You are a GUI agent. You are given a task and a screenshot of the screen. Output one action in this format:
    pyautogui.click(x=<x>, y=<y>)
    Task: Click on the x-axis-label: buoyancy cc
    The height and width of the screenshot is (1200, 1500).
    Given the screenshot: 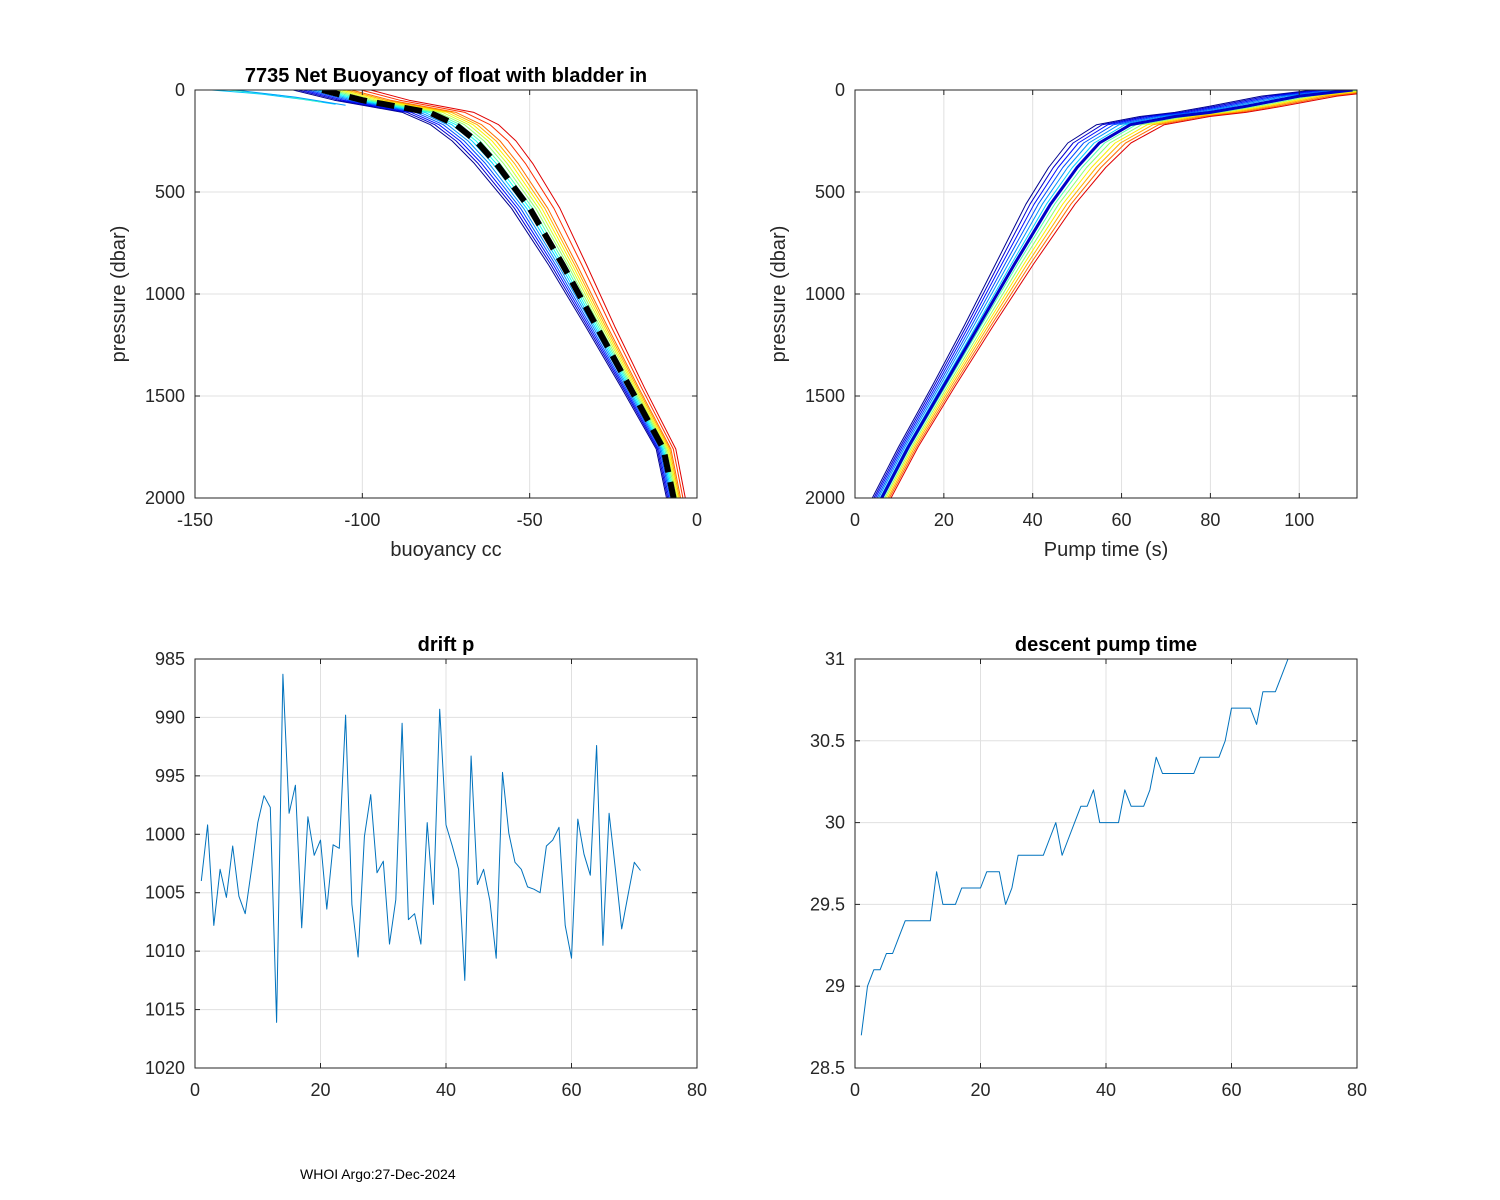 What is the action you would take?
    pyautogui.click(x=445, y=550)
    